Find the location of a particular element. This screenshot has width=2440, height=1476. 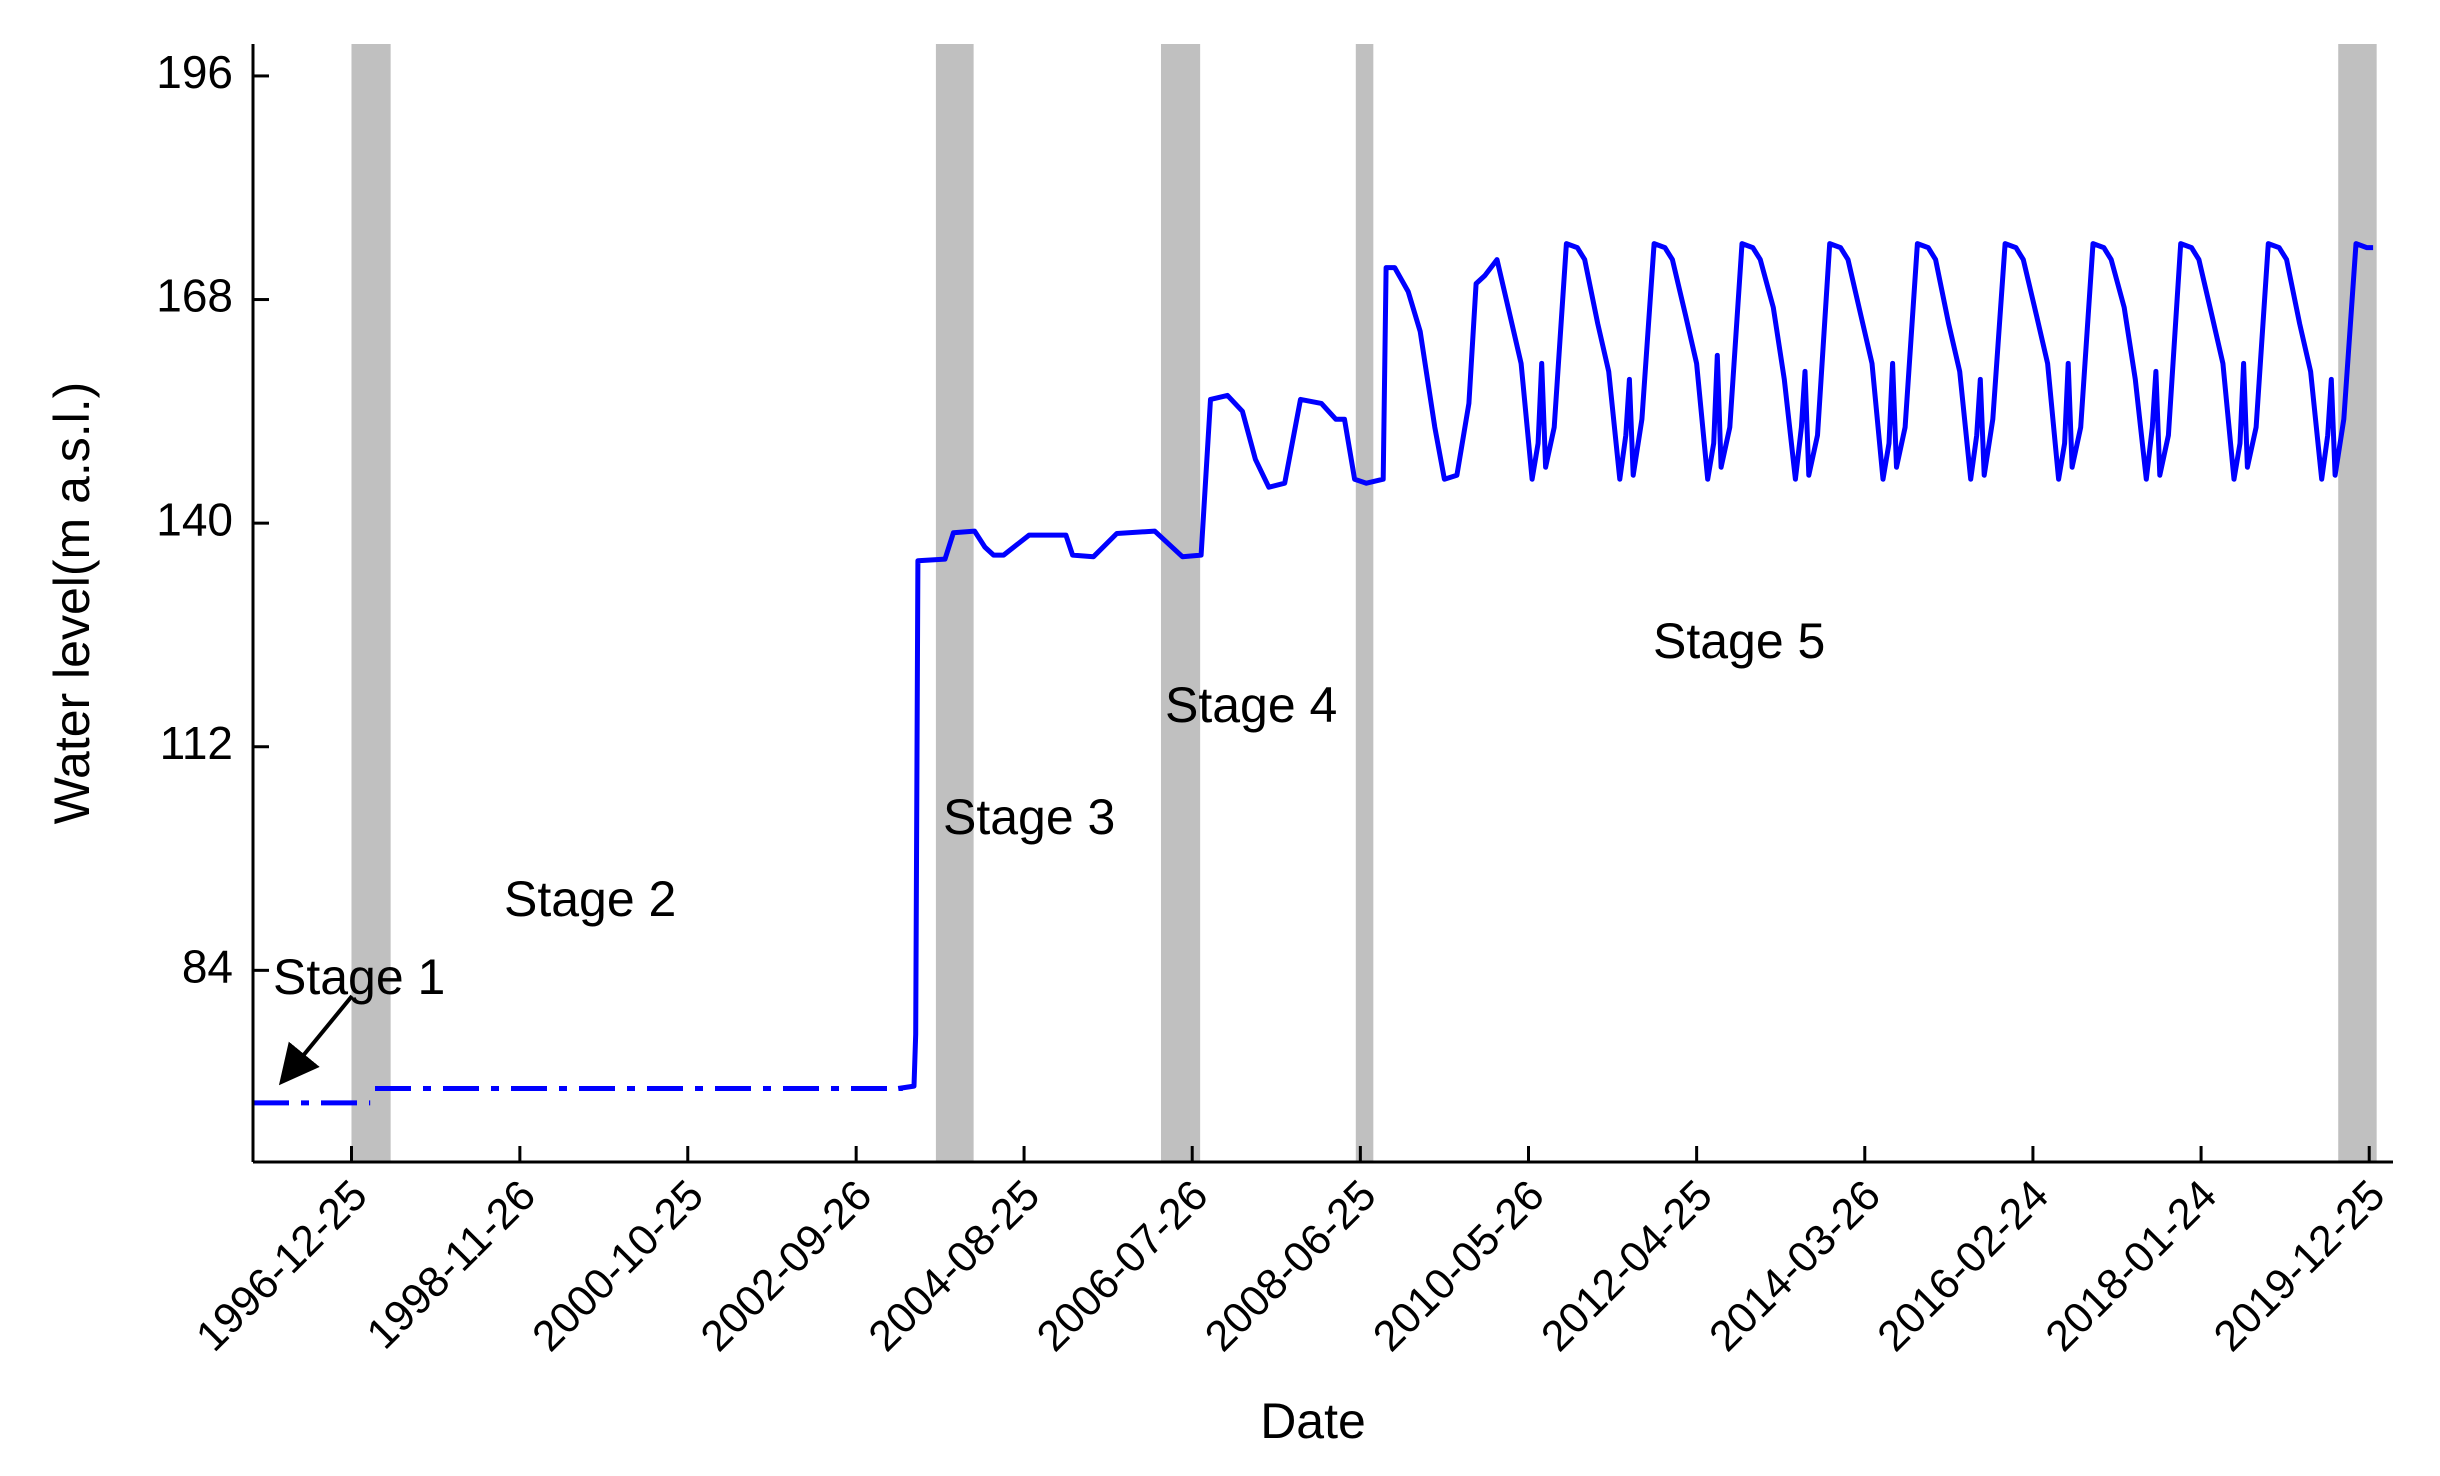

y-tick-label: 112 is located at coordinates (196, 743).